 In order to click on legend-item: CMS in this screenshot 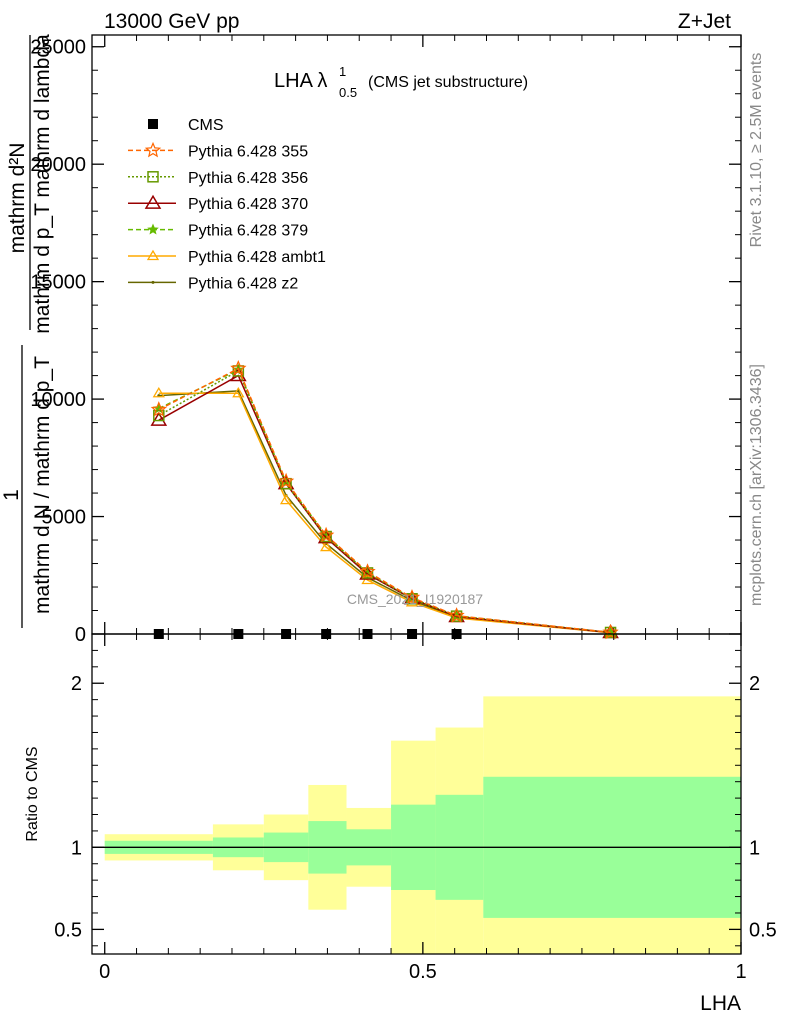, I will do `click(186, 125)`.